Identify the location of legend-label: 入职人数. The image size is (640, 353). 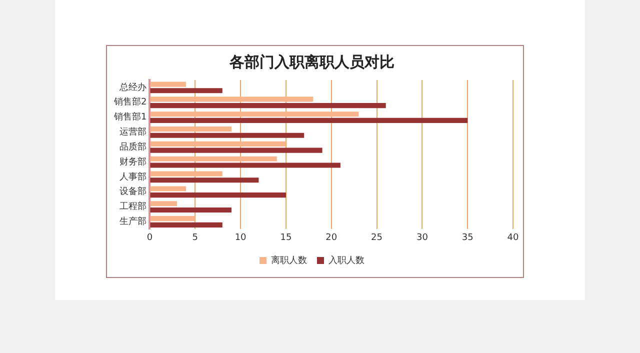
(346, 260).